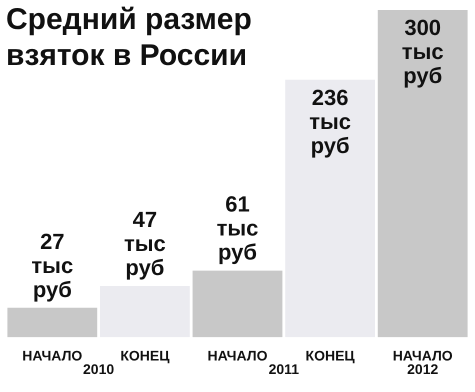 The height and width of the screenshot is (392, 475). Describe the element at coordinates (98, 369) in the screenshot. I see `text: 2010` at that location.